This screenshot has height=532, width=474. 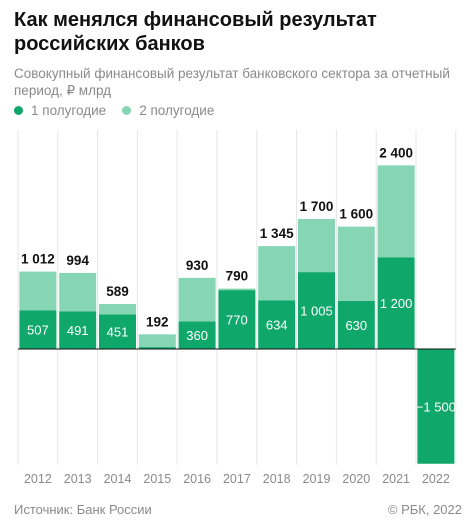 I want to click on data-label-h1-2021: 1 200, so click(x=396, y=303).